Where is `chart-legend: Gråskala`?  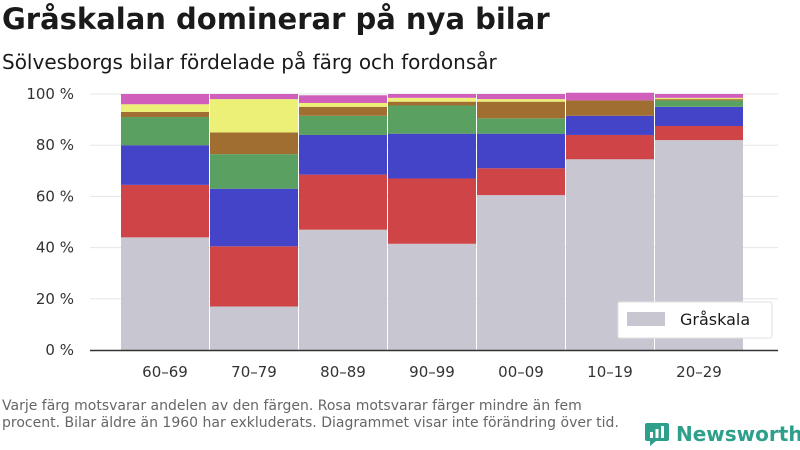 chart-legend: Gråskala is located at coordinates (695, 320).